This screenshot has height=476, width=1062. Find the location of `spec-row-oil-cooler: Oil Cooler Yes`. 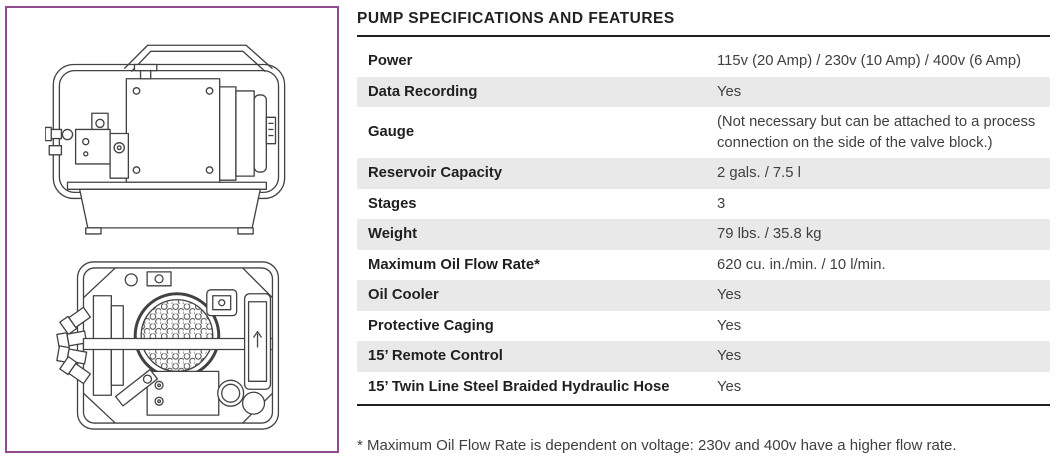

spec-row-oil-cooler: Oil Cooler Yes is located at coordinates (703, 295).